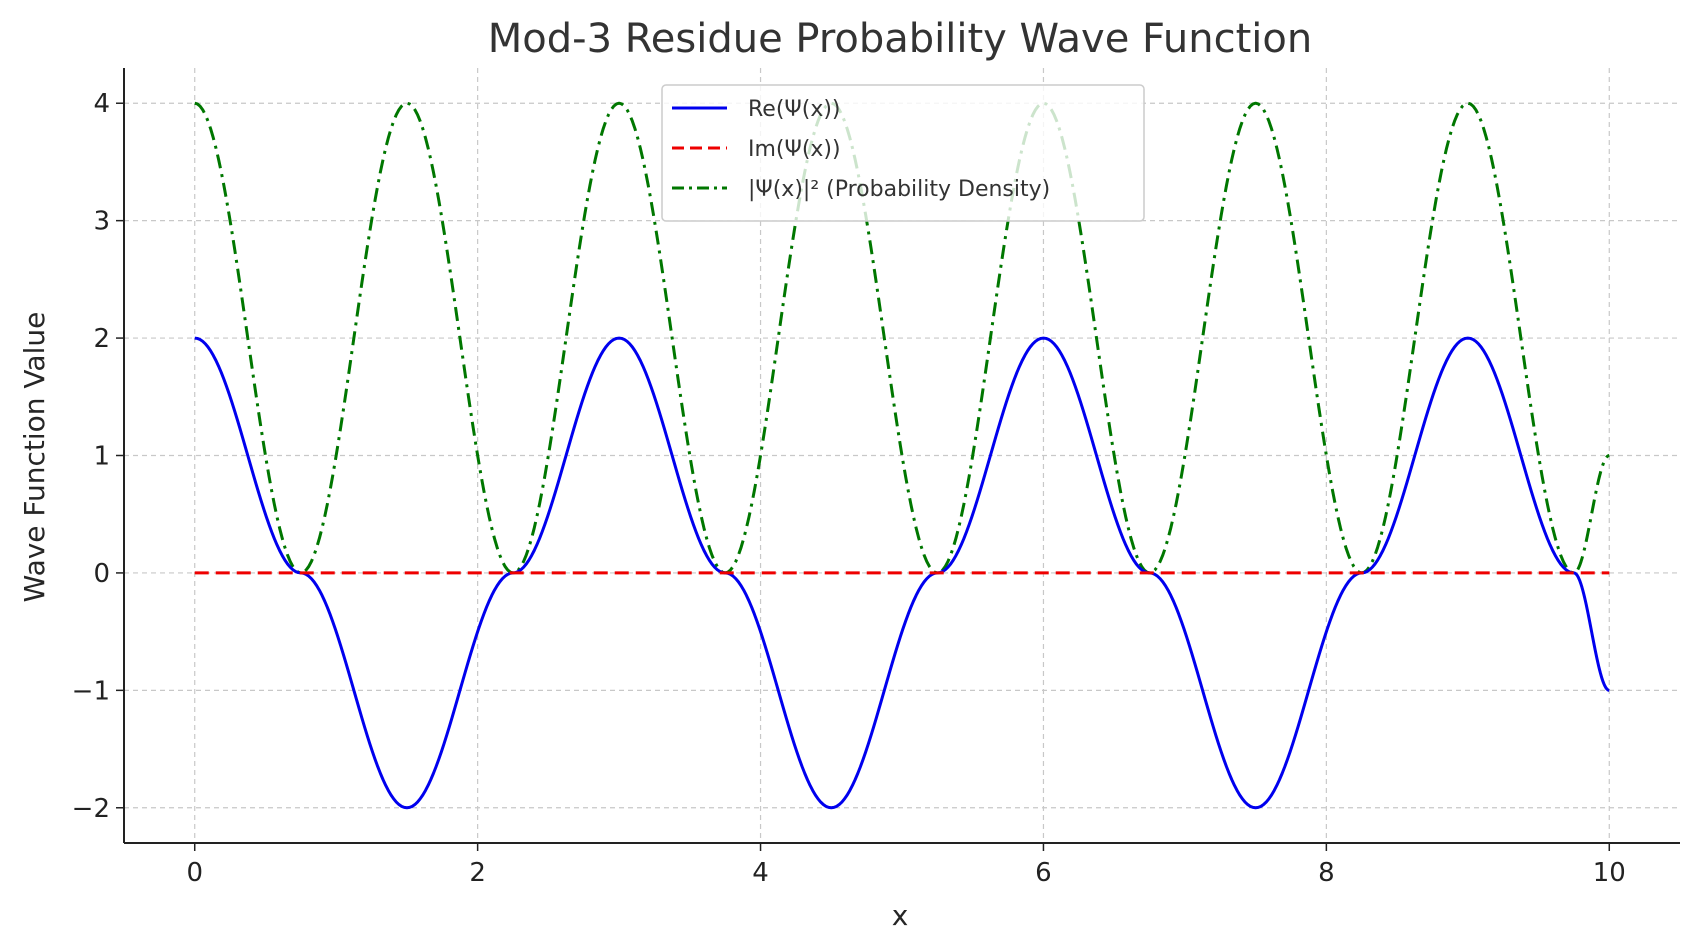  I want to click on x-tick-label: 10, so click(1609, 873).